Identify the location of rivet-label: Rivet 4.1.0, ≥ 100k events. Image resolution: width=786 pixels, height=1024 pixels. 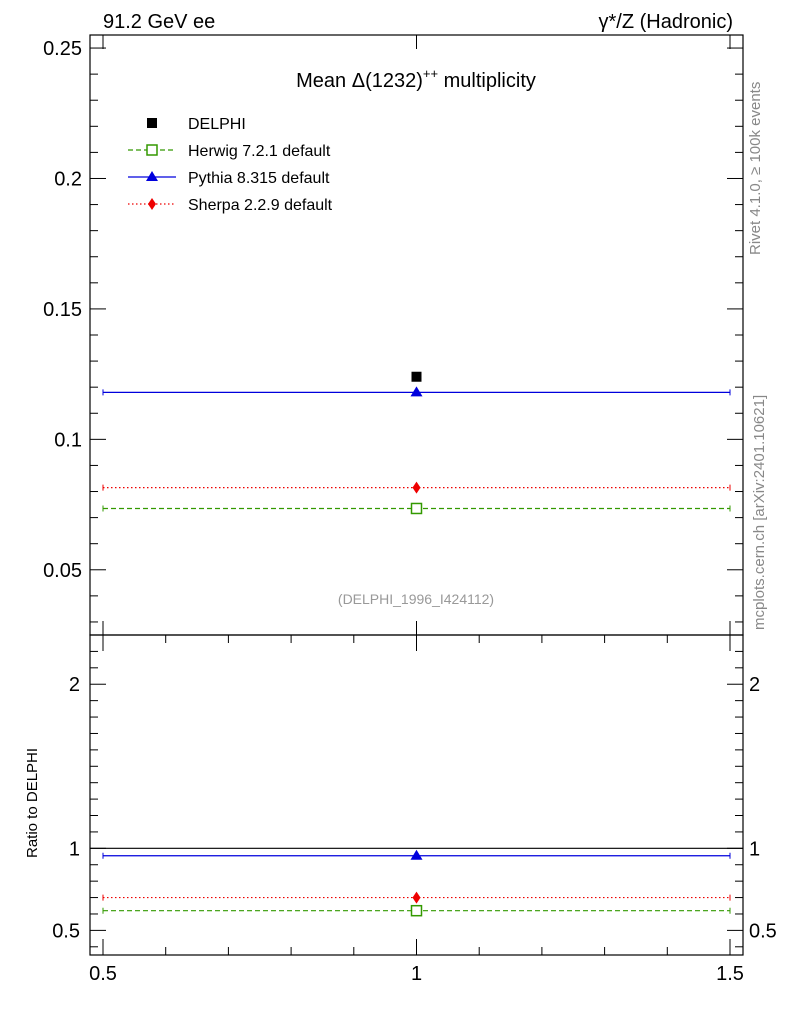
(755, 168).